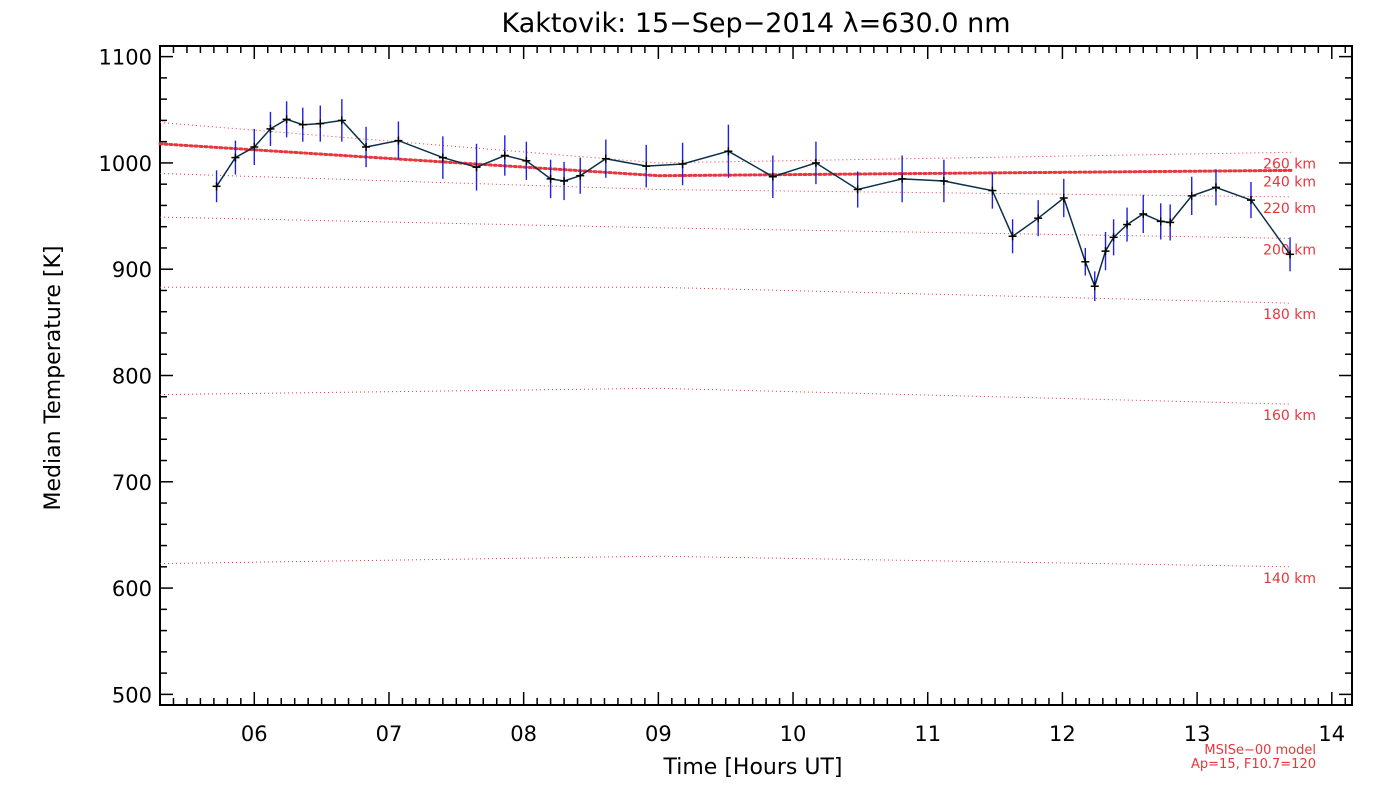  Describe the element at coordinates (1253, 764) in the screenshot. I see `model-note-line2: Ap=15, F10.7=120` at that location.